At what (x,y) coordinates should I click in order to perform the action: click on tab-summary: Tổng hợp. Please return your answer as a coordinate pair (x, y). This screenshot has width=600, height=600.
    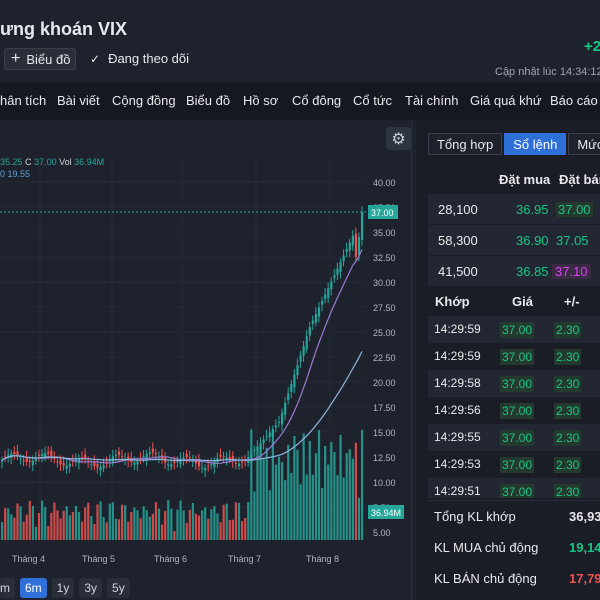
    Looking at the image, I should click on (465, 144).